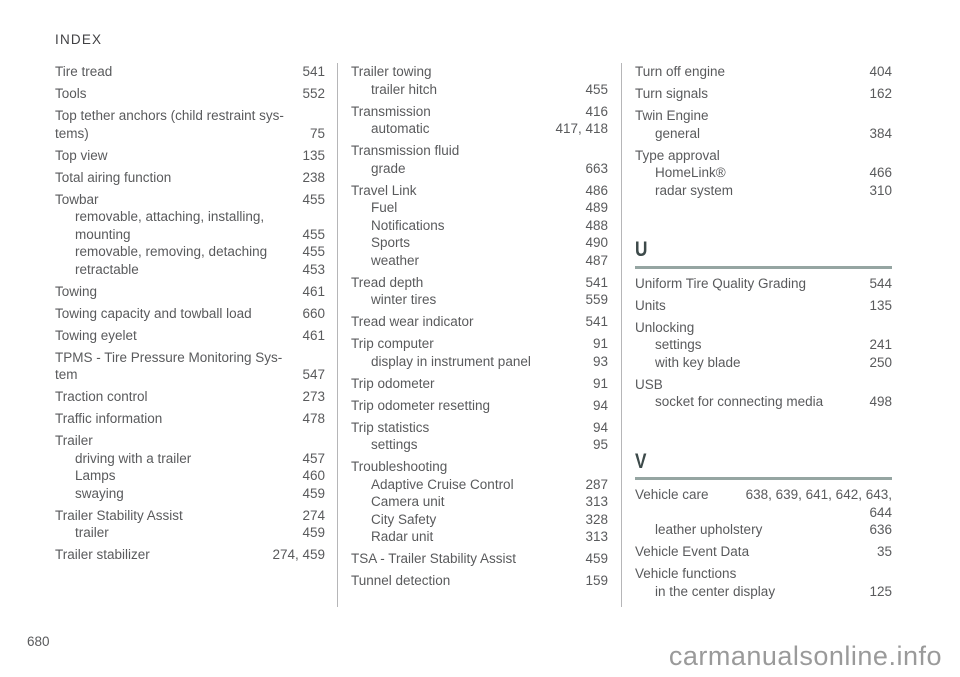 The image size is (960, 677). What do you see at coordinates (169, 366) in the screenshot?
I see `entry-label: TPMS - Tire Pressure Monitoring Sys- tem` at bounding box center [169, 366].